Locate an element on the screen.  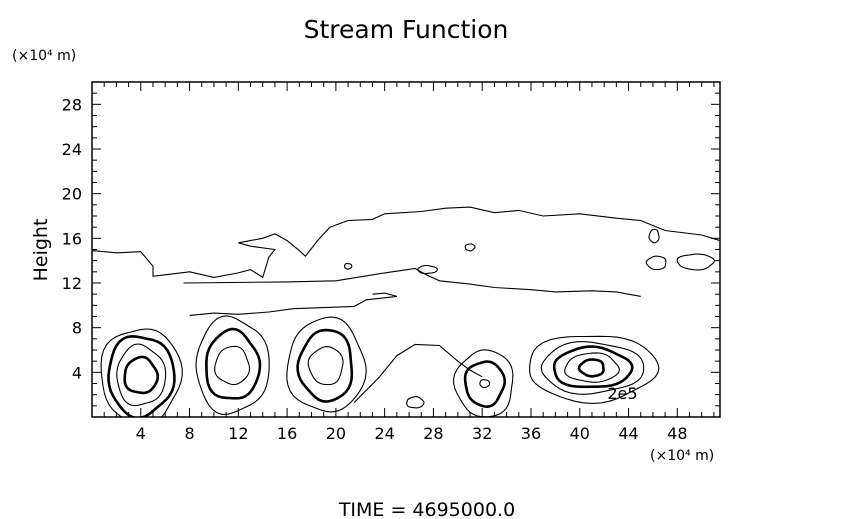
x-tick-label: 40 is located at coordinates (580, 433).